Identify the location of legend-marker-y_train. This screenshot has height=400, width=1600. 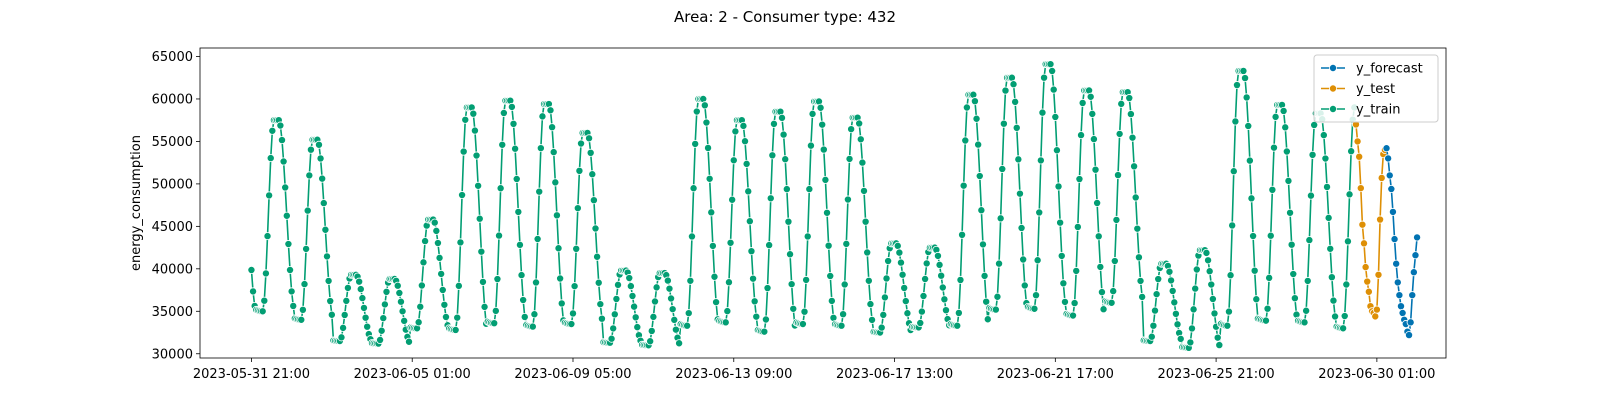
(1333, 109).